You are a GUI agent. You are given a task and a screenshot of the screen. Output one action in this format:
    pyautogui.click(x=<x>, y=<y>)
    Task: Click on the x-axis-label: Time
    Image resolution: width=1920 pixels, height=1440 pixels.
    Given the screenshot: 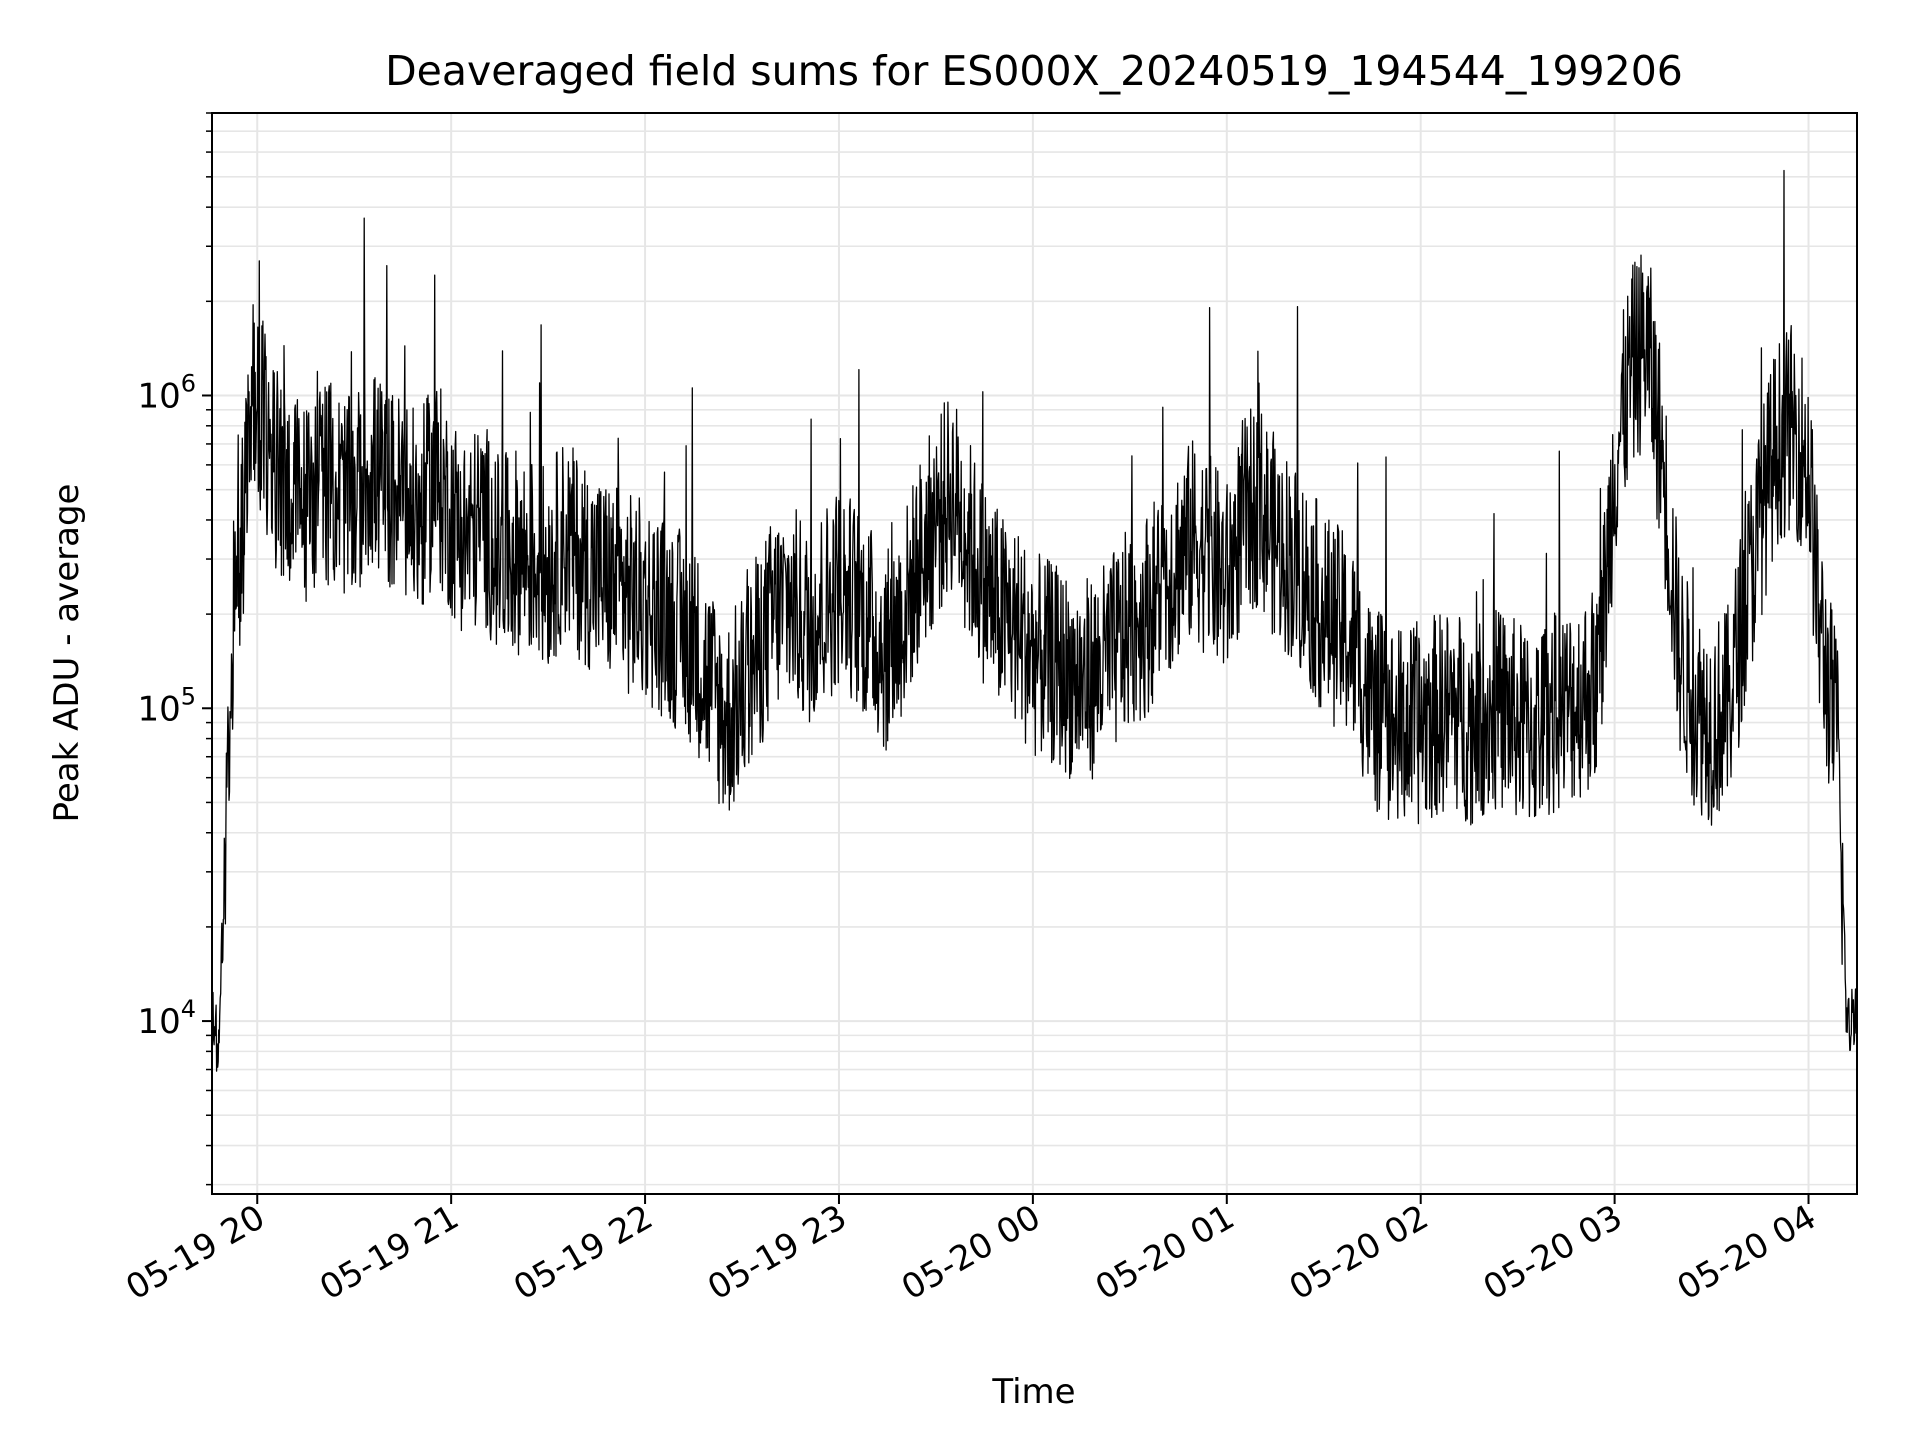 What is the action you would take?
    pyautogui.click(x=1033, y=1392)
    